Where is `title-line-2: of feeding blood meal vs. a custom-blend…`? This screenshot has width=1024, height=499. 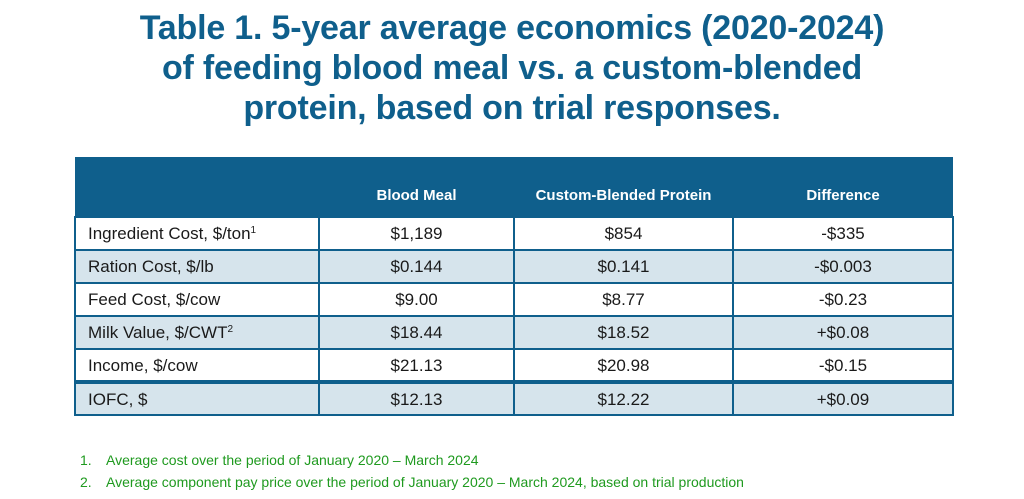
title-line-2: of feeding blood meal vs. a custom-blend… is located at coordinates (512, 68).